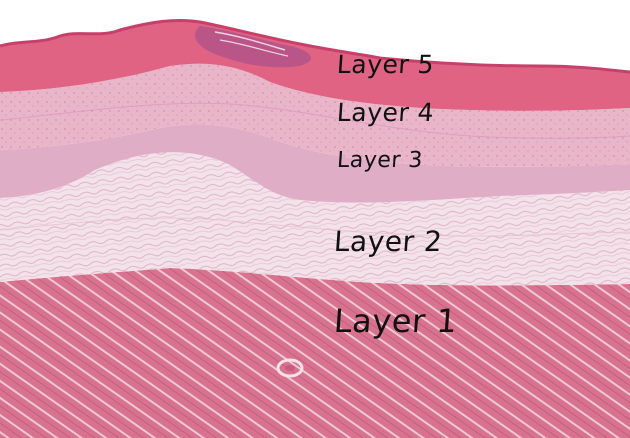 The width and height of the screenshot is (630, 438). What do you see at coordinates (380, 160) in the screenshot?
I see `layer-3-label: Layer 3` at bounding box center [380, 160].